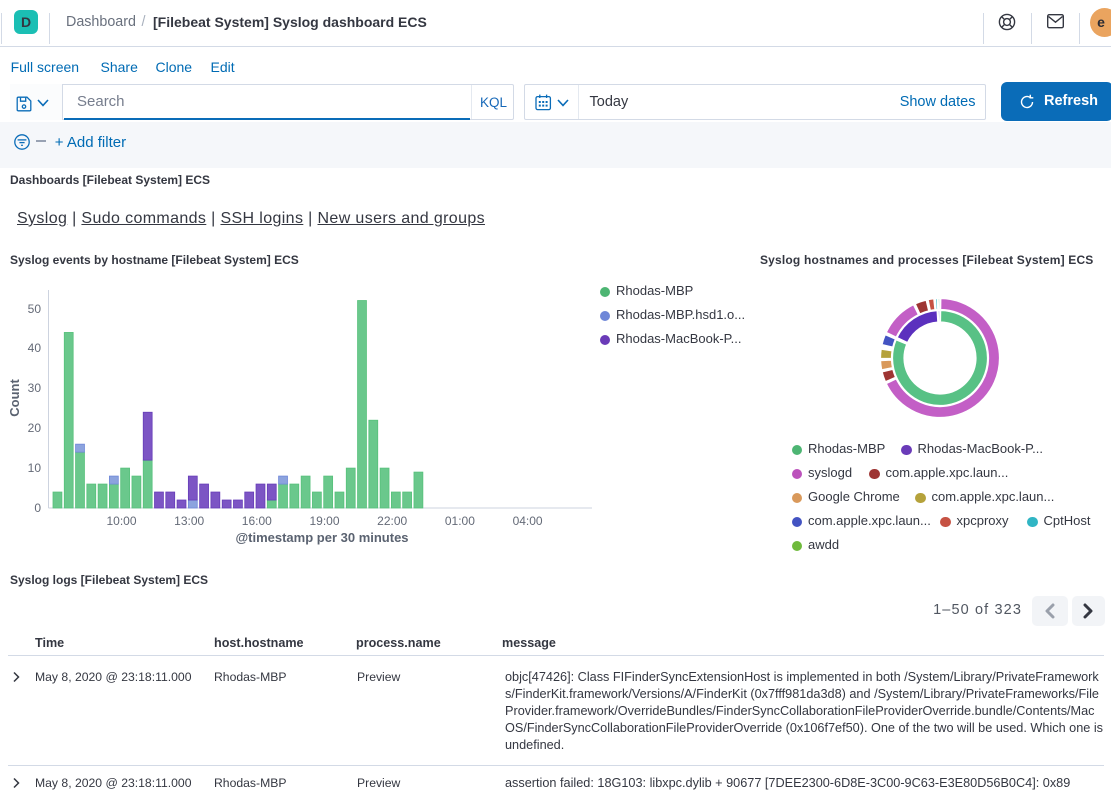 Image resolution: width=1111 pixels, height=803 pixels. I want to click on svg-text: Count, so click(14, 398).